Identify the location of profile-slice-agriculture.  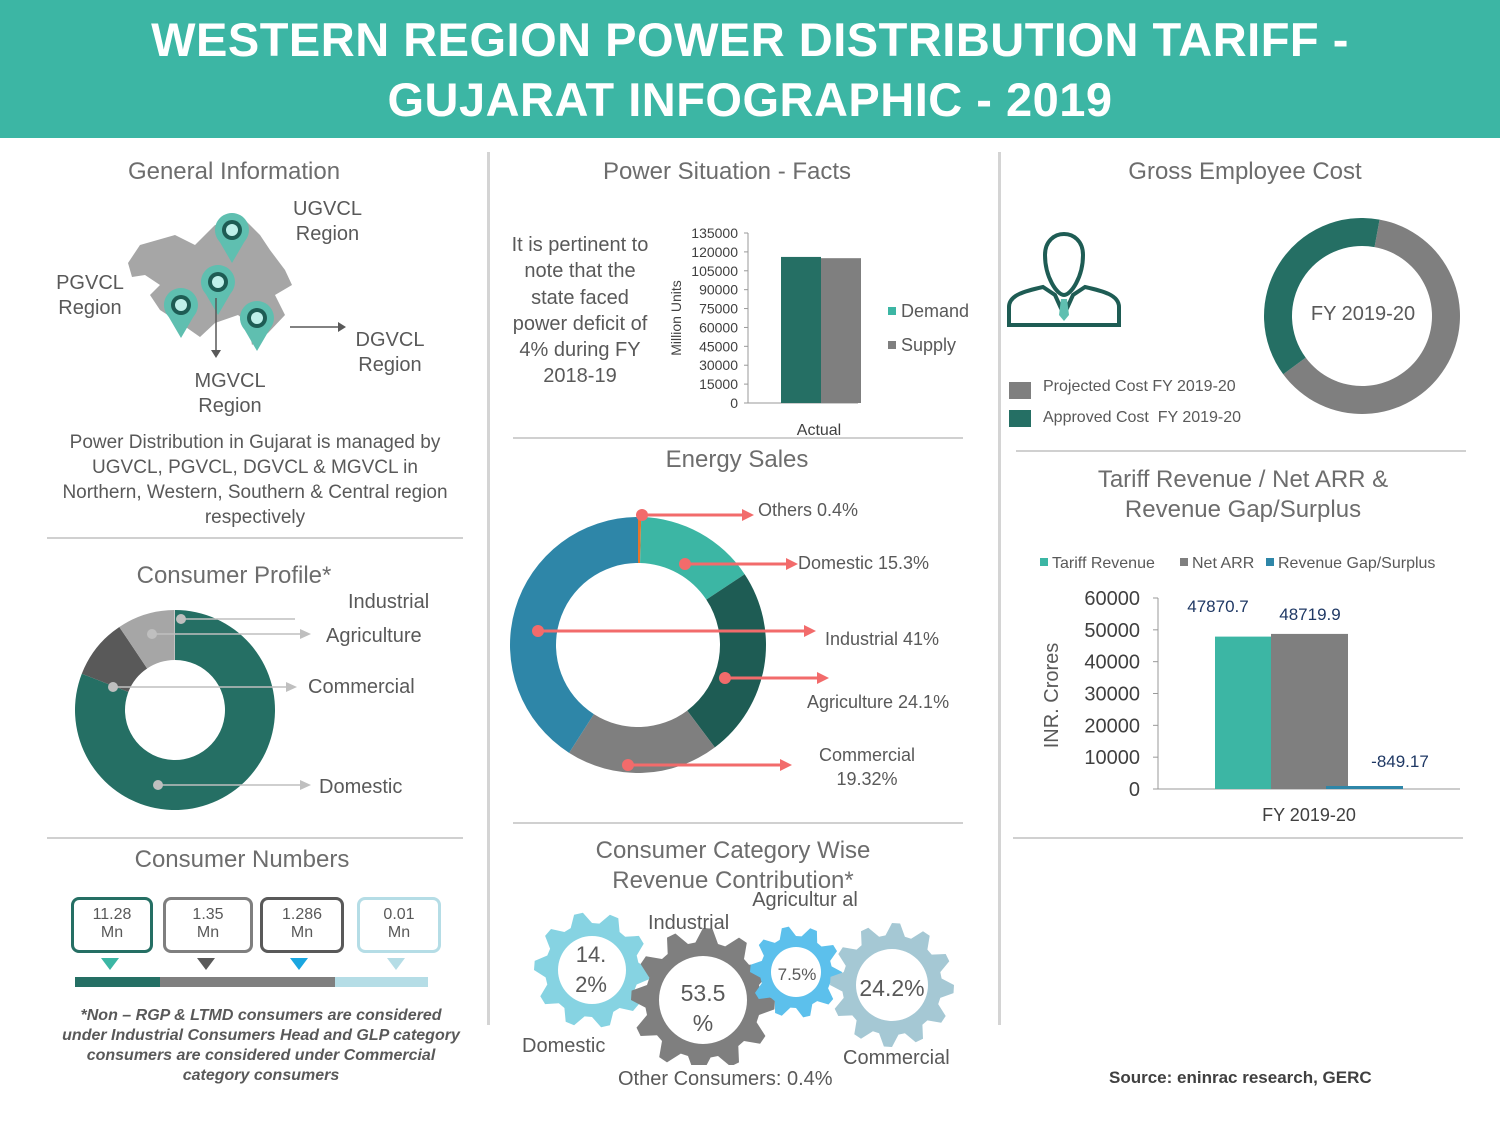
(147, 639).